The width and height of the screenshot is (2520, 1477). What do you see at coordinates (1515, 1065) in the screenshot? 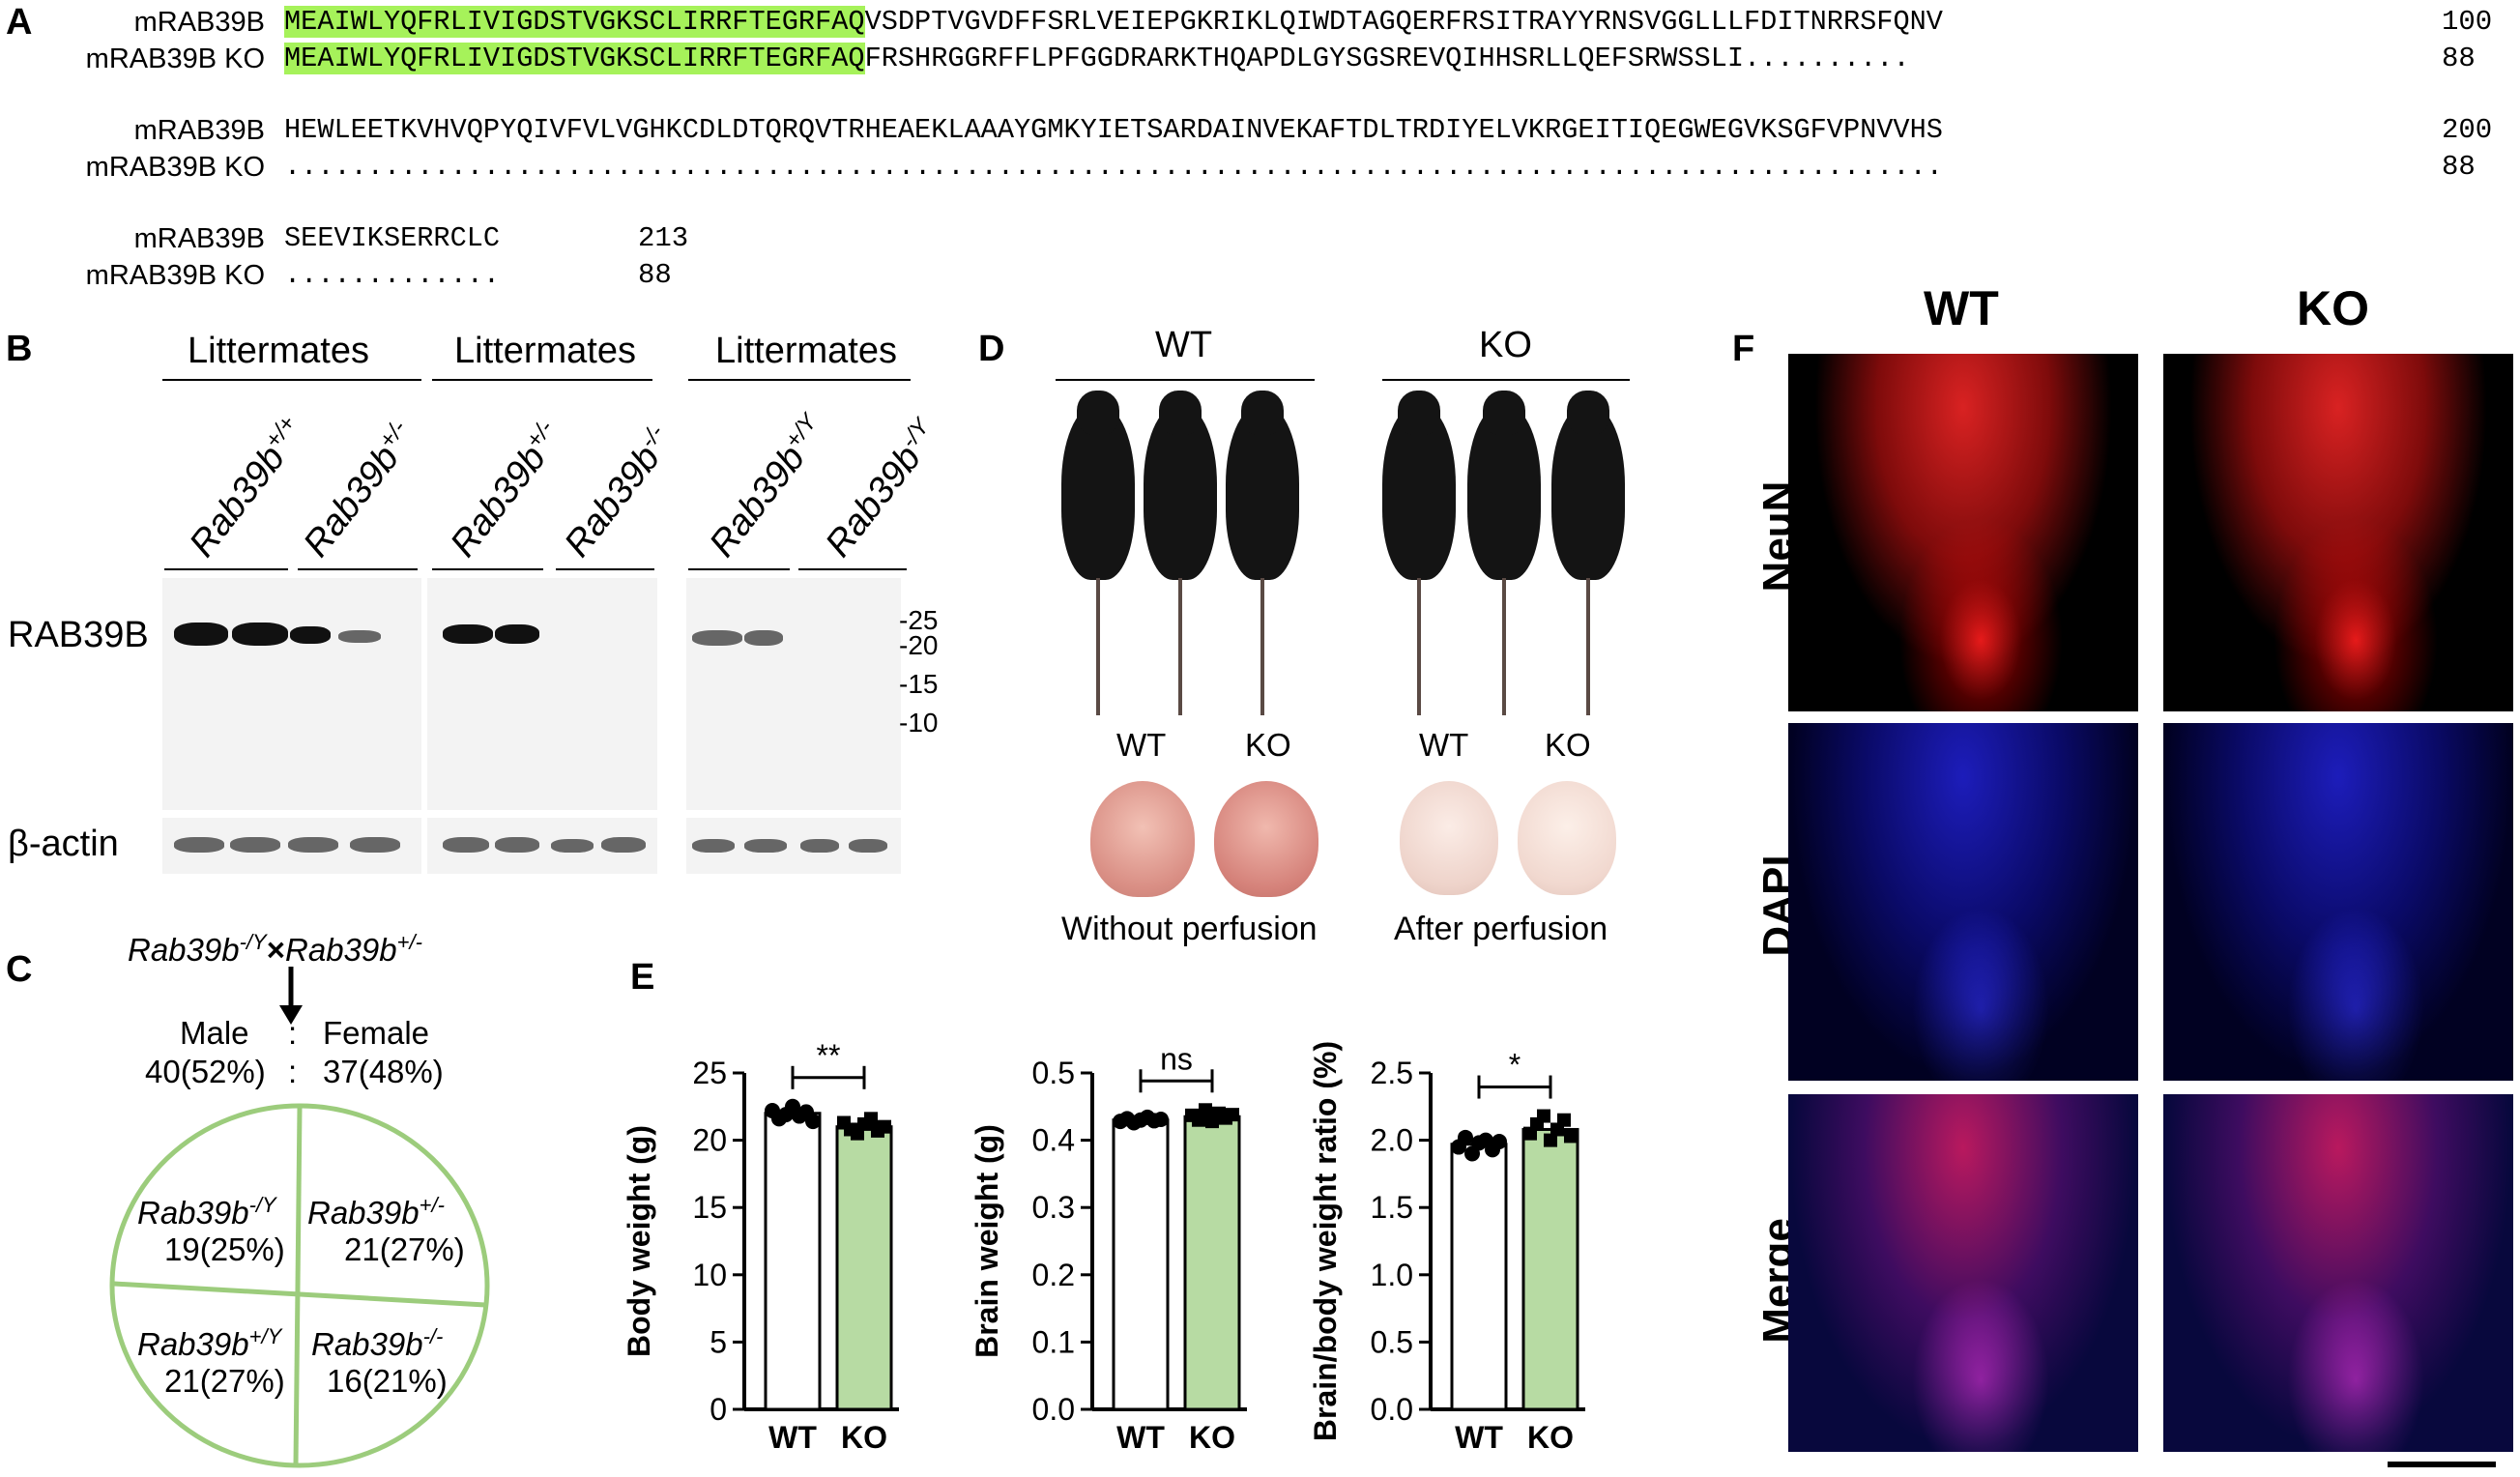
I see `significance-label: *` at bounding box center [1515, 1065].